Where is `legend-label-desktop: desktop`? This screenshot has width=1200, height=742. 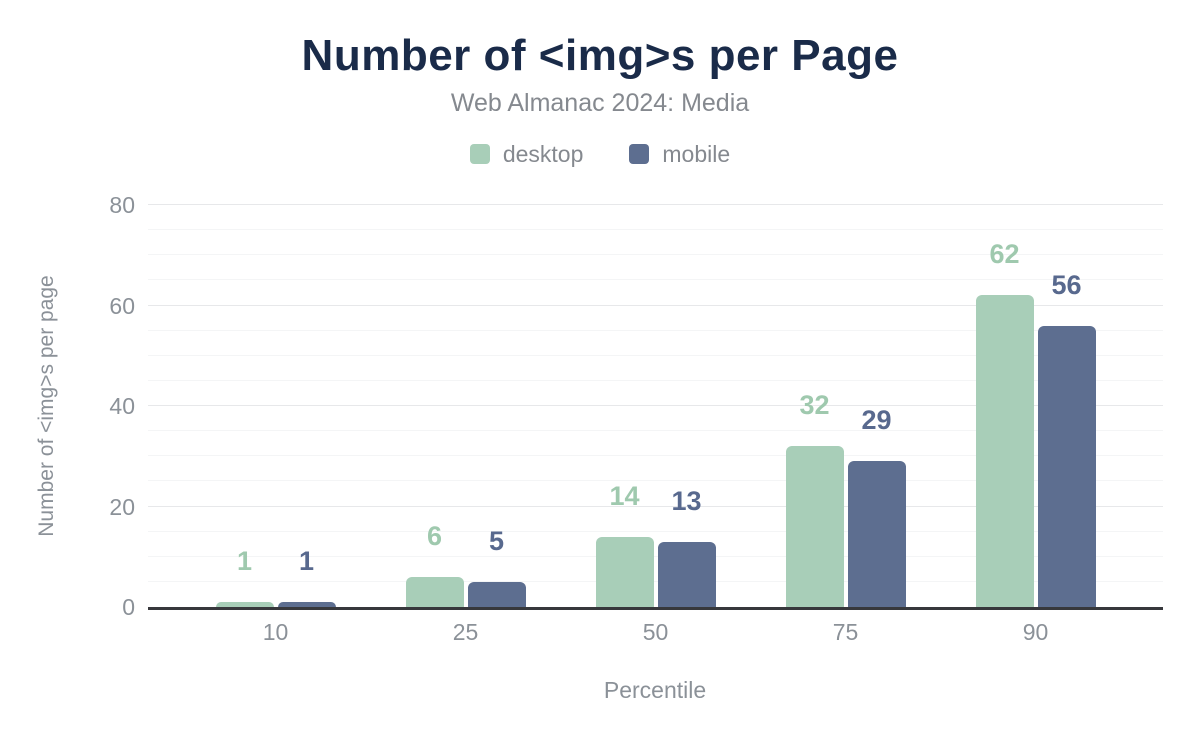 legend-label-desktop: desktop is located at coordinates (543, 154).